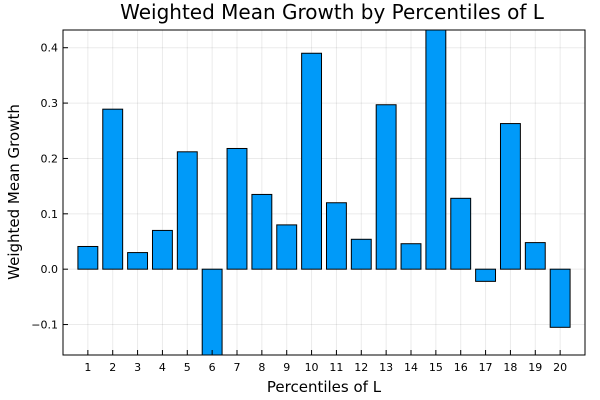  I want to click on chart-title: Weighted Mean Growth by Percentiles of L, so click(332, 12).